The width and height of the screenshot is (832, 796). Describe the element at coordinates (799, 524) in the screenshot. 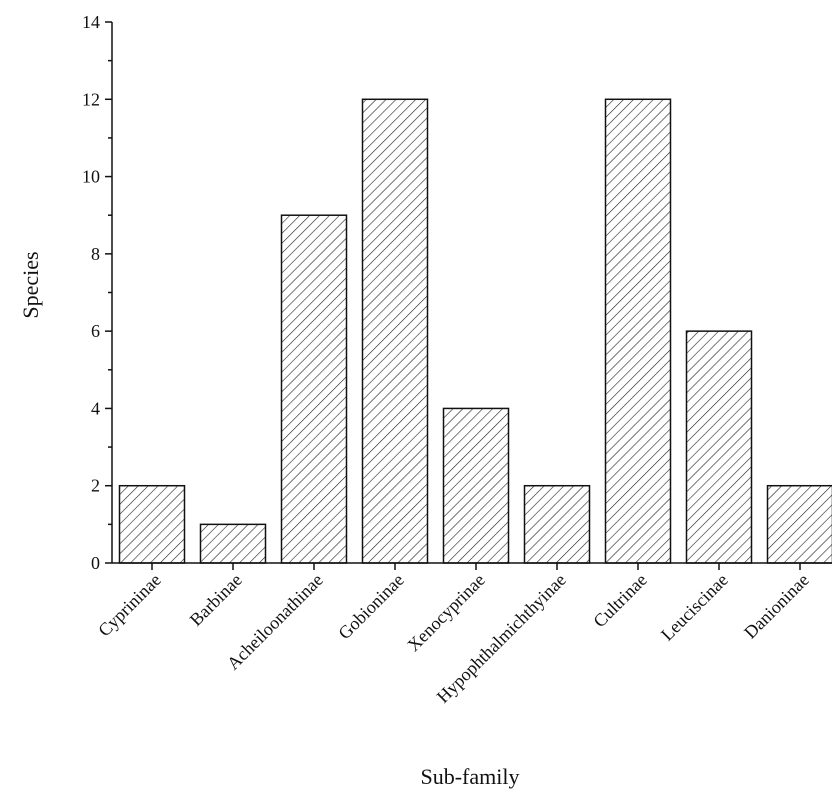

I see `bar-danioninae` at that location.